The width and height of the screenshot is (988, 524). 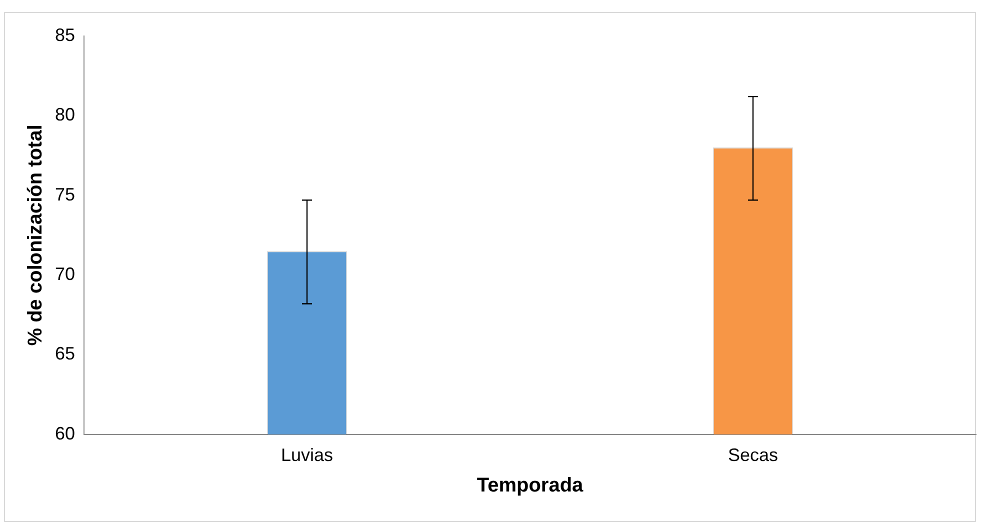 I want to click on y-tick-label: 70, so click(x=65, y=274).